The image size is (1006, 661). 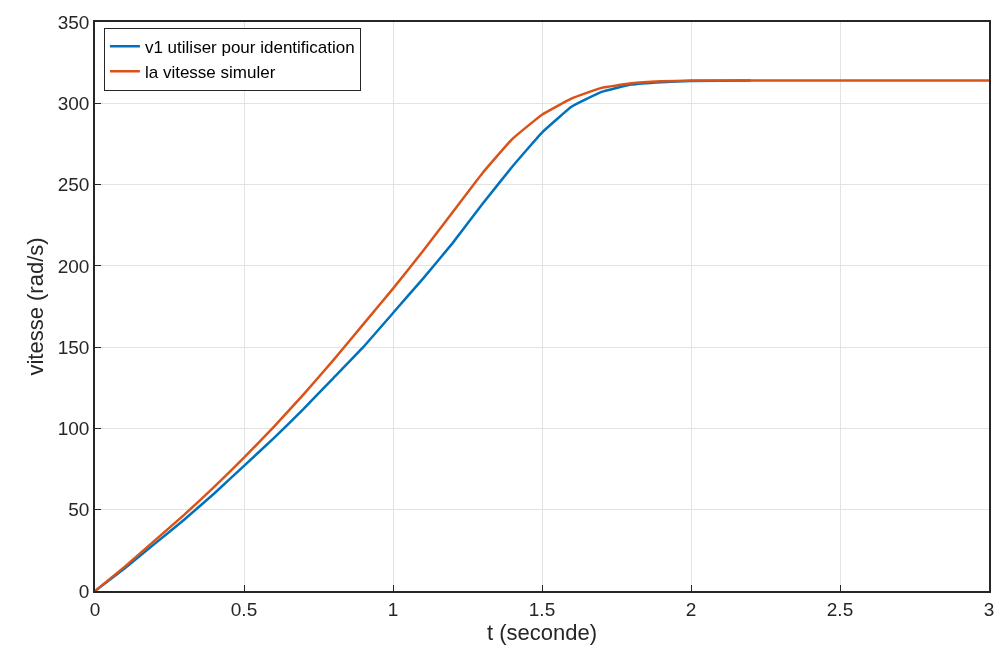 I want to click on x-tick-label: 2.5, so click(x=840, y=609).